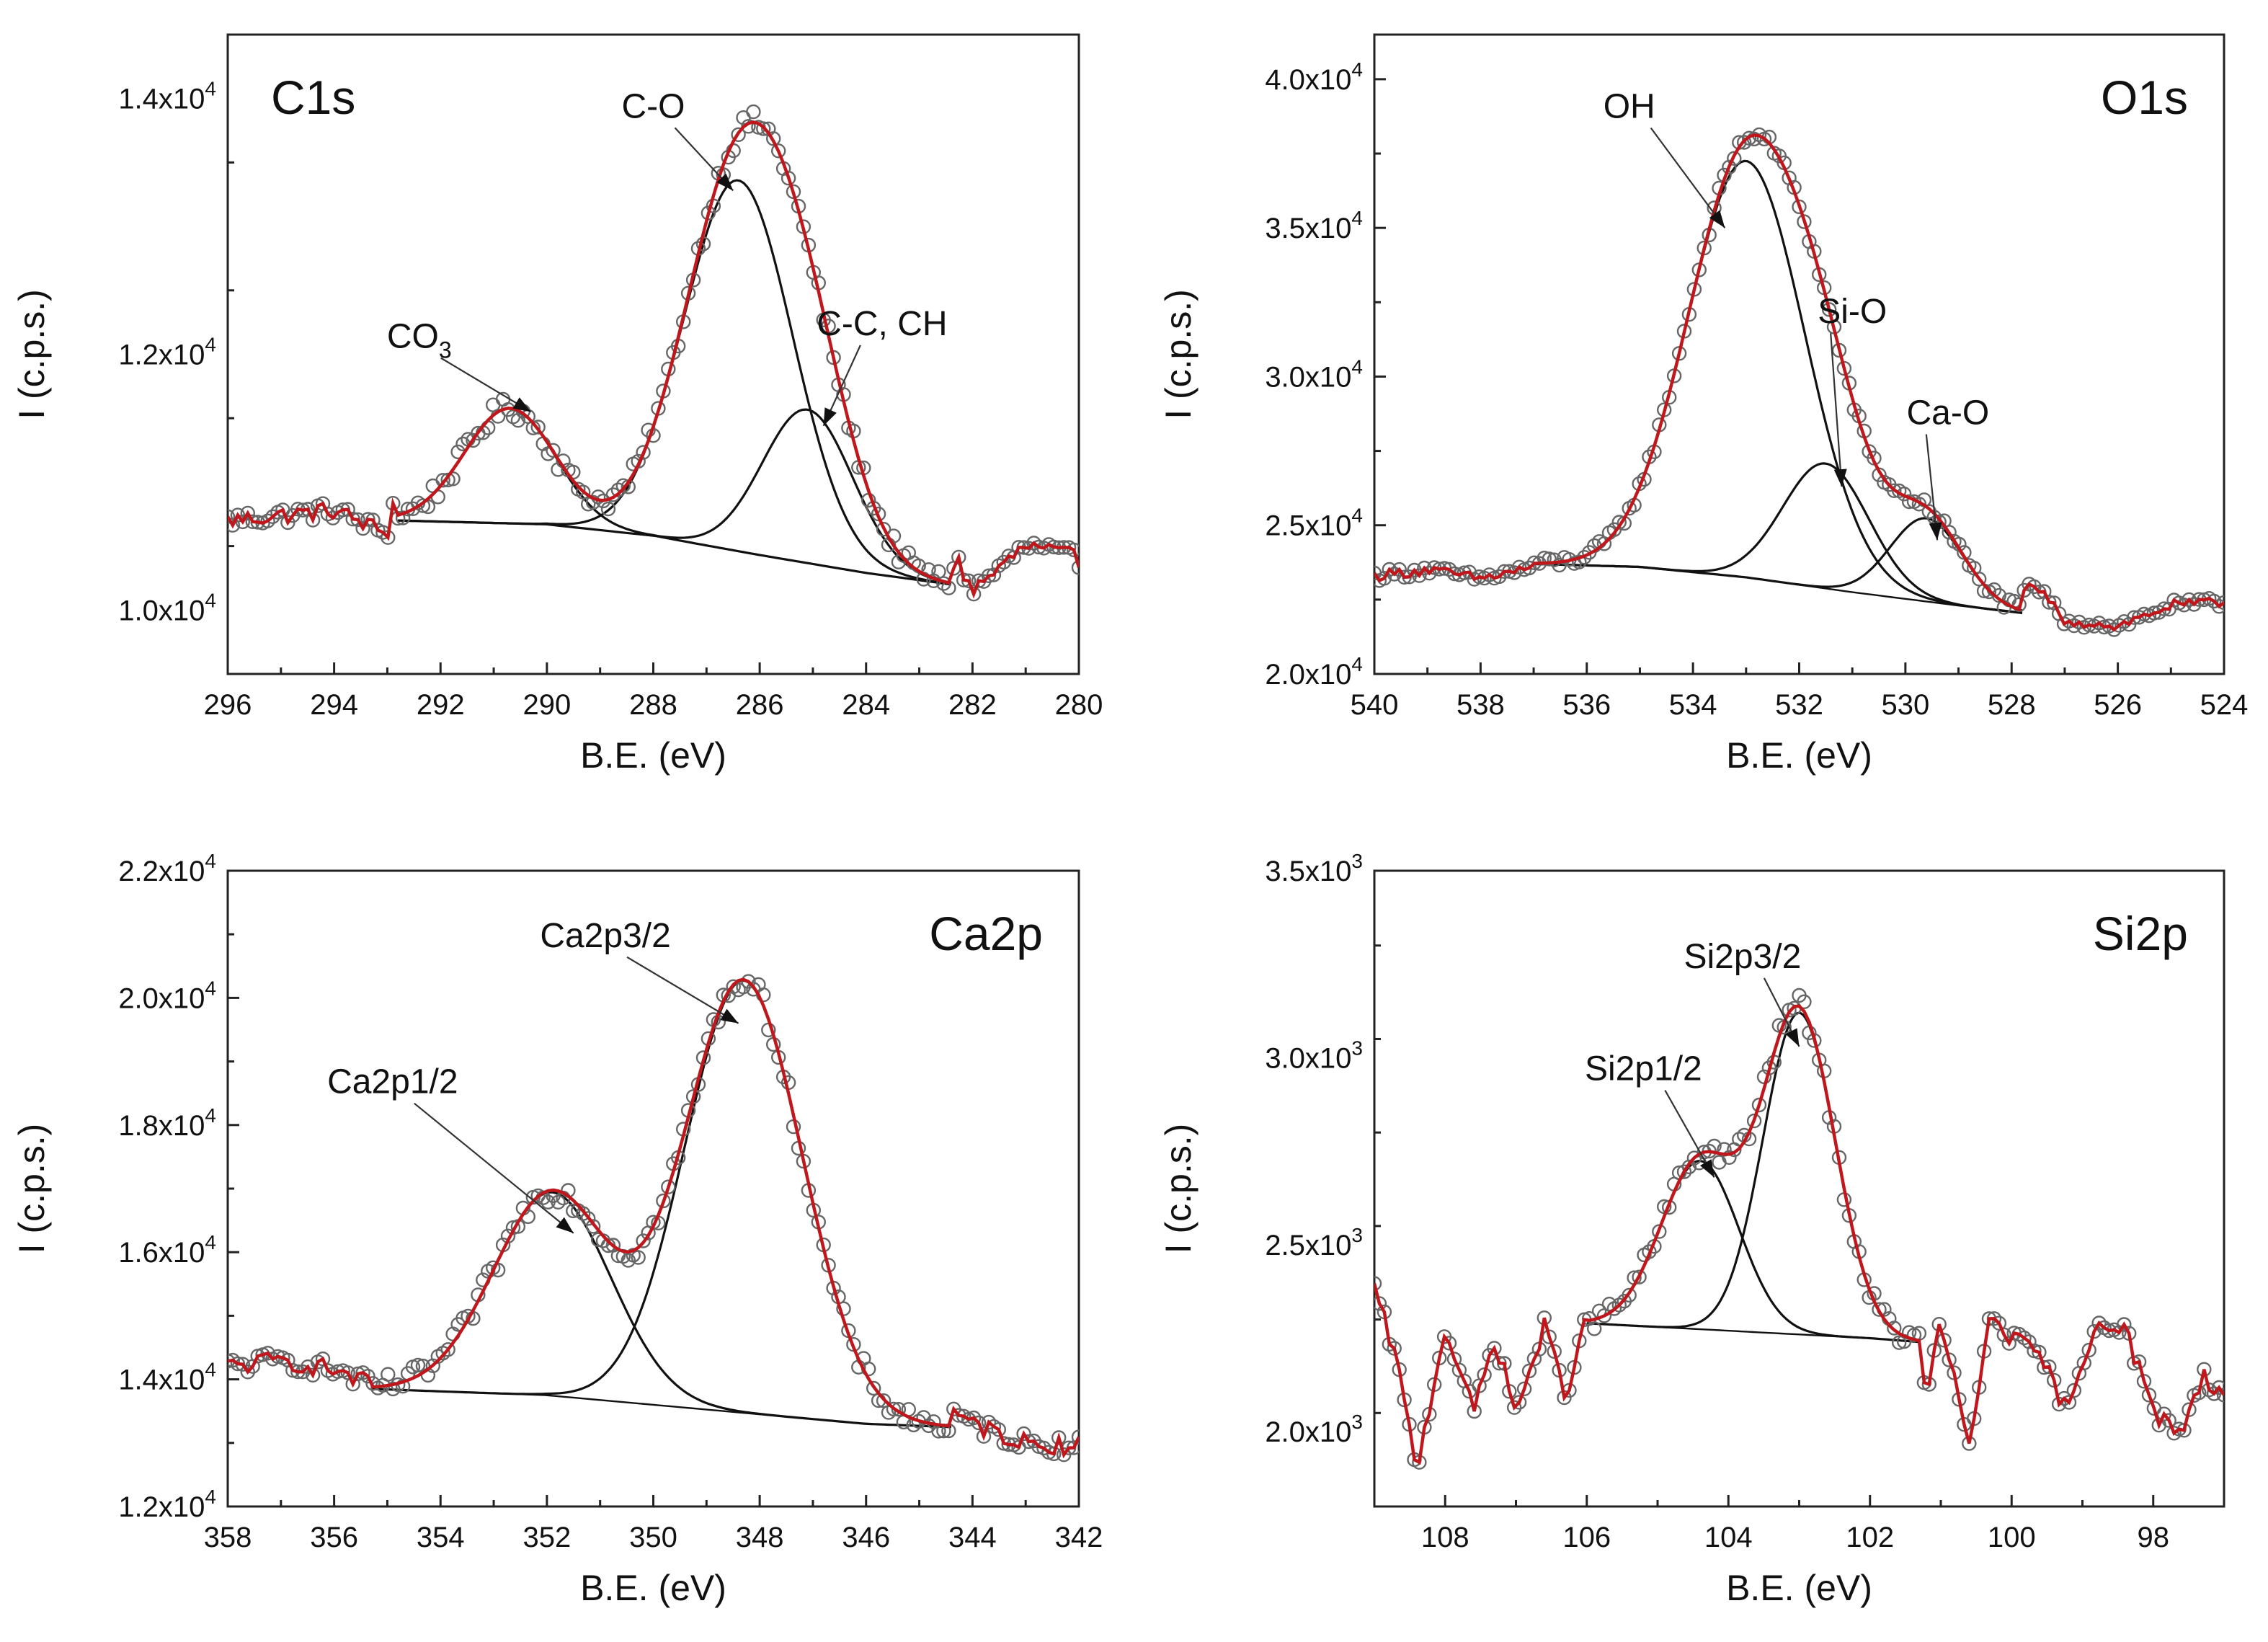 This screenshot has width=2268, height=1642. Describe the element at coordinates (1799, 1588) in the screenshot. I see `x-axis-title: B.E. (eV)` at that location.